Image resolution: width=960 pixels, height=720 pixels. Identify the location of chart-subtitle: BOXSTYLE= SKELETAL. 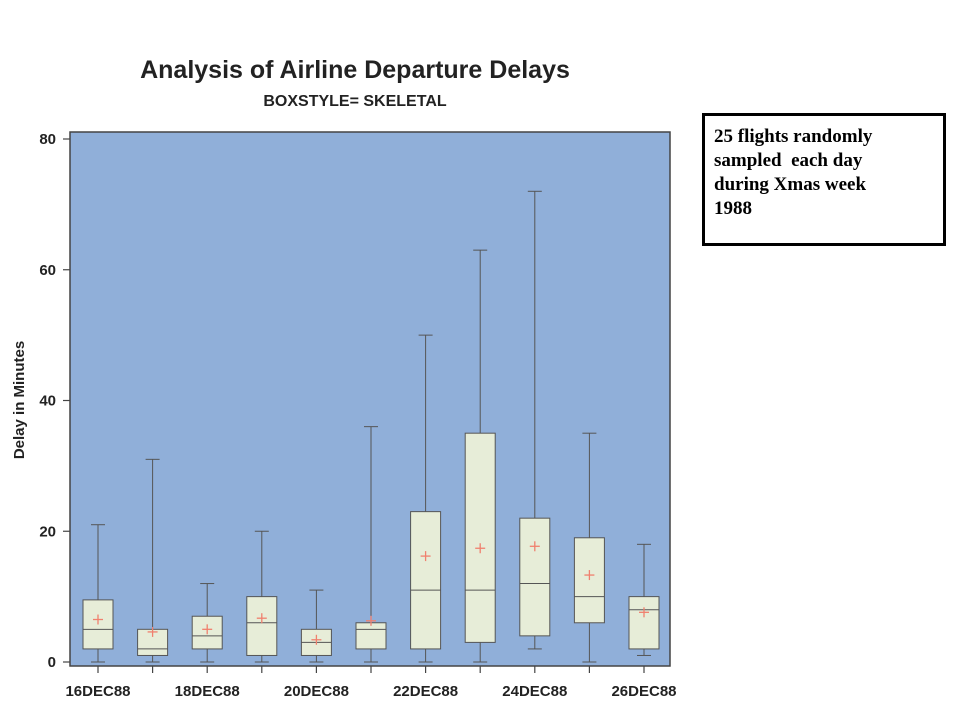
(355, 101).